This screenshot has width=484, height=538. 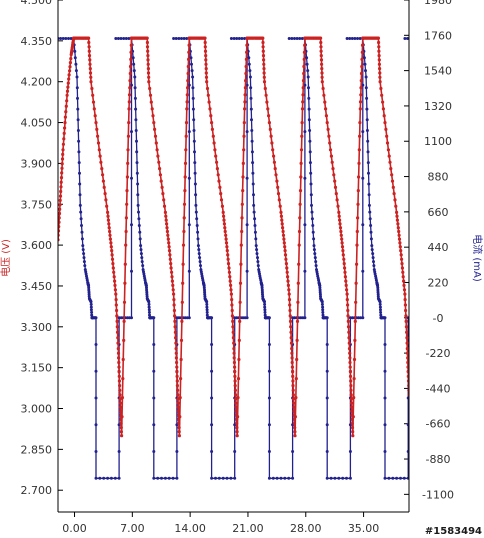 What do you see at coordinates (453, 531) in the screenshot?
I see `watermark: #1583494` at bounding box center [453, 531].